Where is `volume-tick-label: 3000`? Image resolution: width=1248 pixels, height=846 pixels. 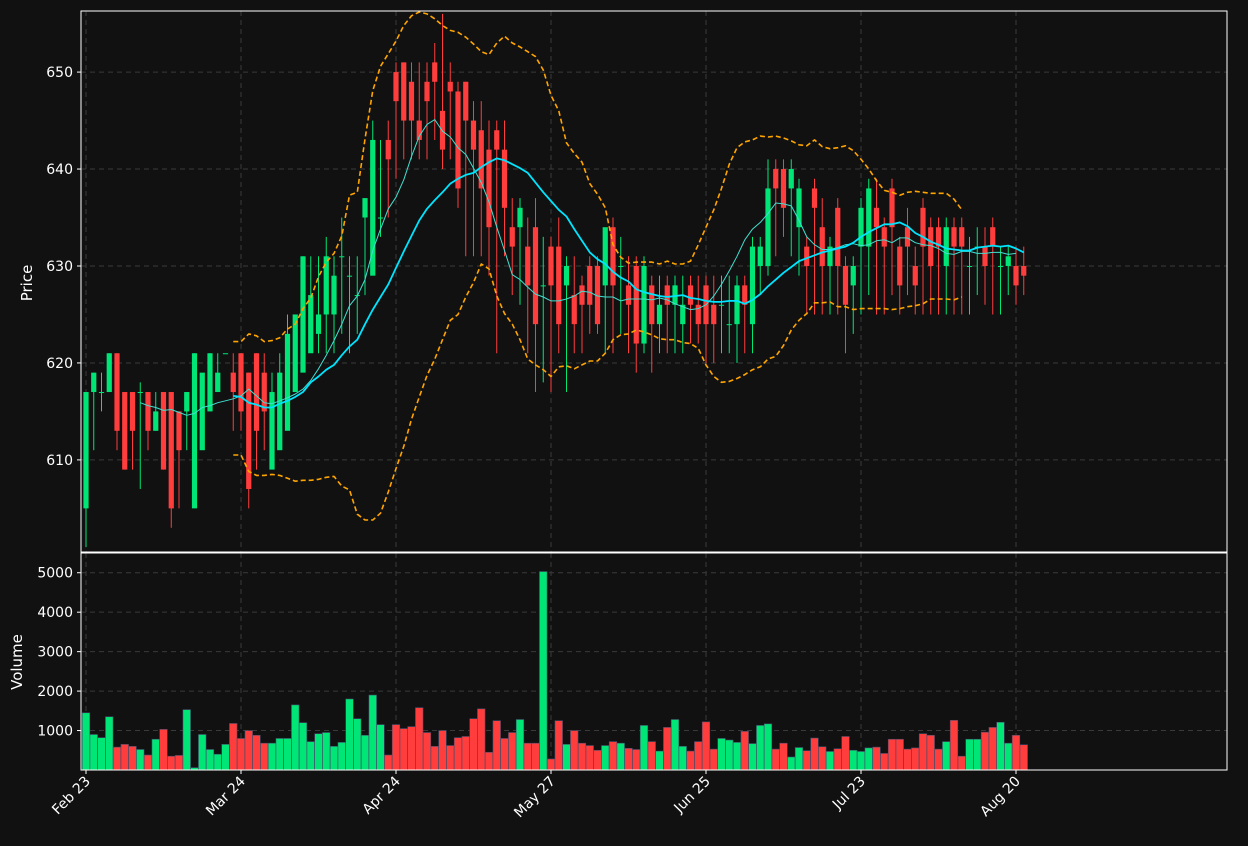
volume-tick-label: 3000 is located at coordinates (55, 653).